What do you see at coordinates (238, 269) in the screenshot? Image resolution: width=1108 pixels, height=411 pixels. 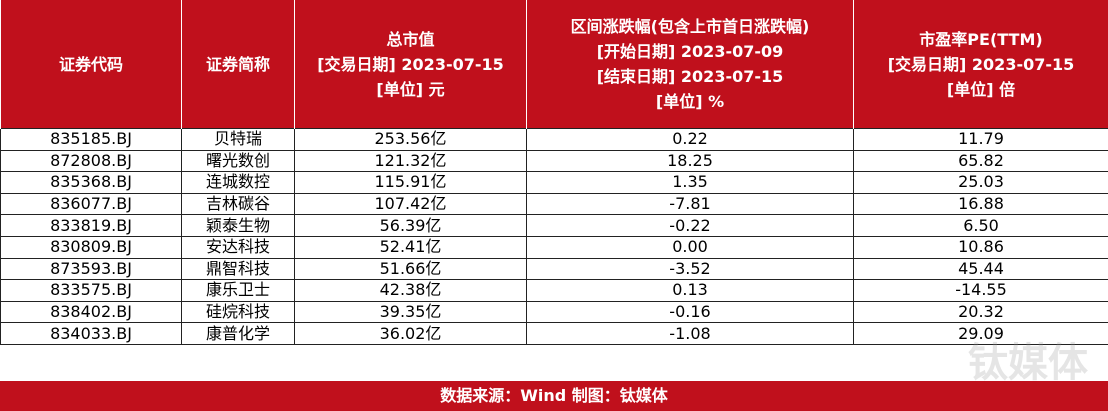 I see `table-cell: 鼎智科技` at bounding box center [238, 269].